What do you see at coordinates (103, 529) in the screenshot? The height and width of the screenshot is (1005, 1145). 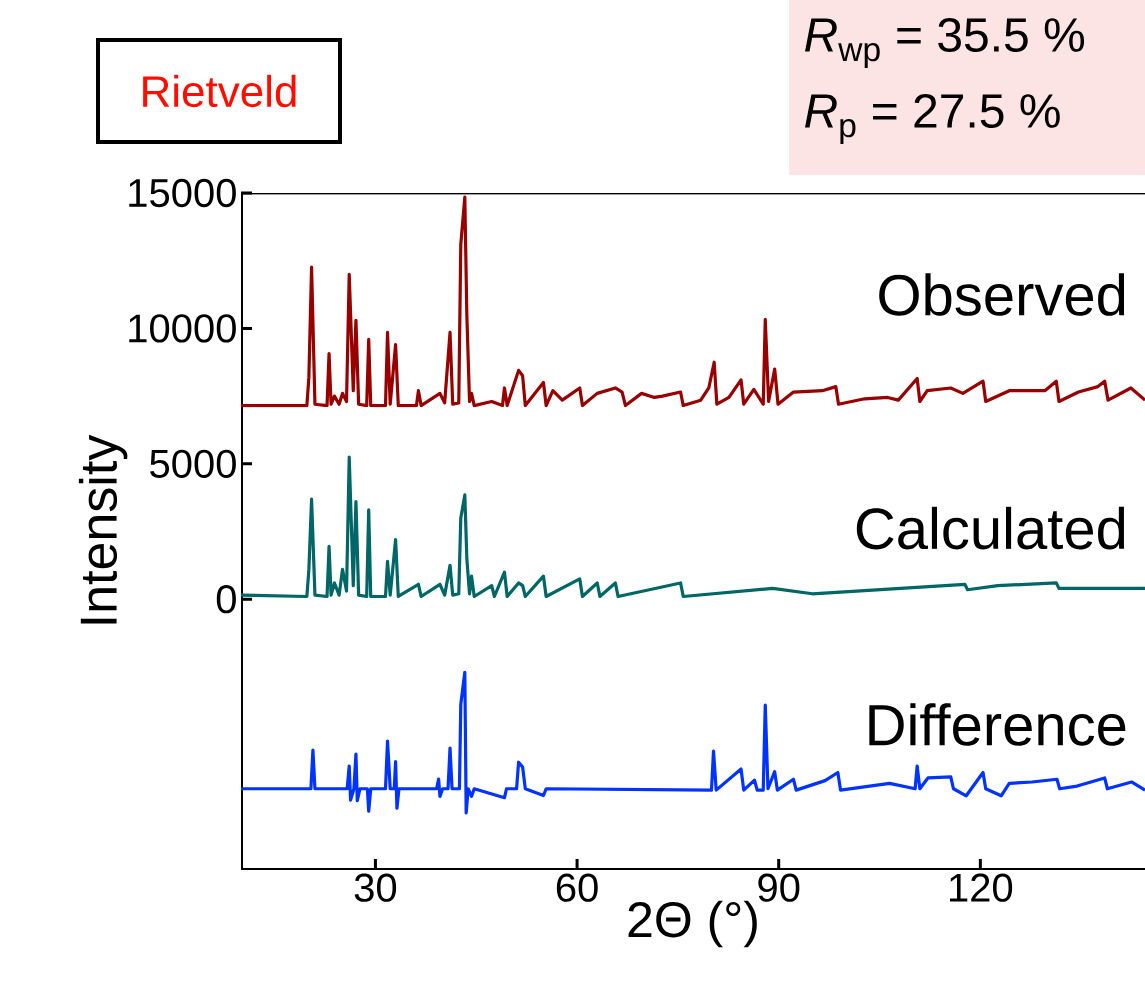 I see `y-axis-title: Intensity` at bounding box center [103, 529].